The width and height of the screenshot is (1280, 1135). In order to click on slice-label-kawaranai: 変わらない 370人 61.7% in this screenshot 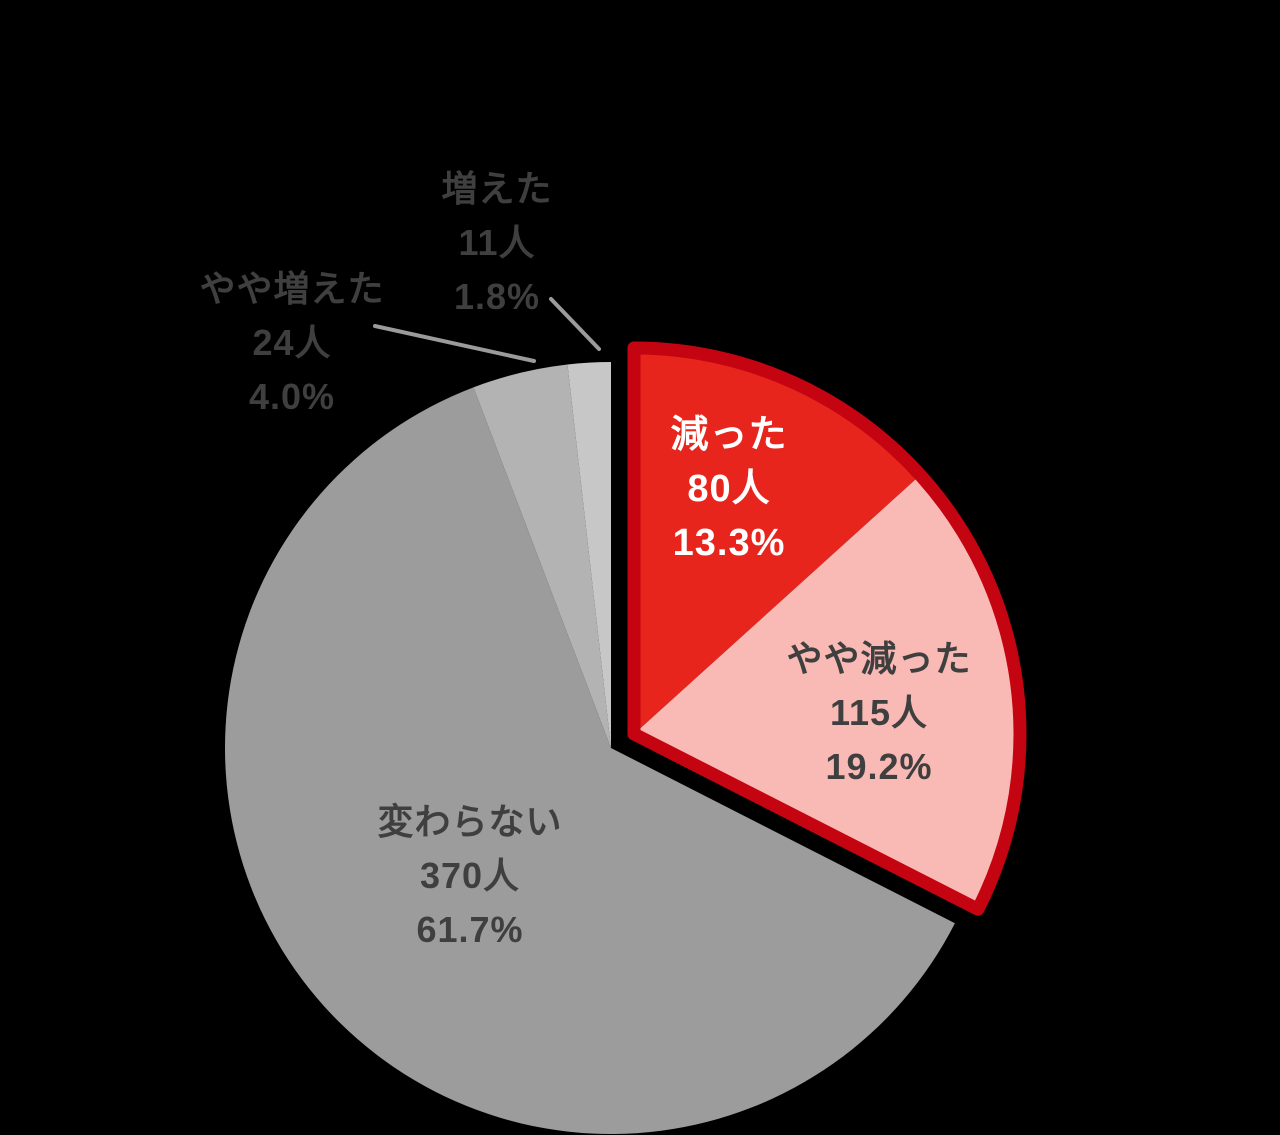, I will do `click(470, 876)`.